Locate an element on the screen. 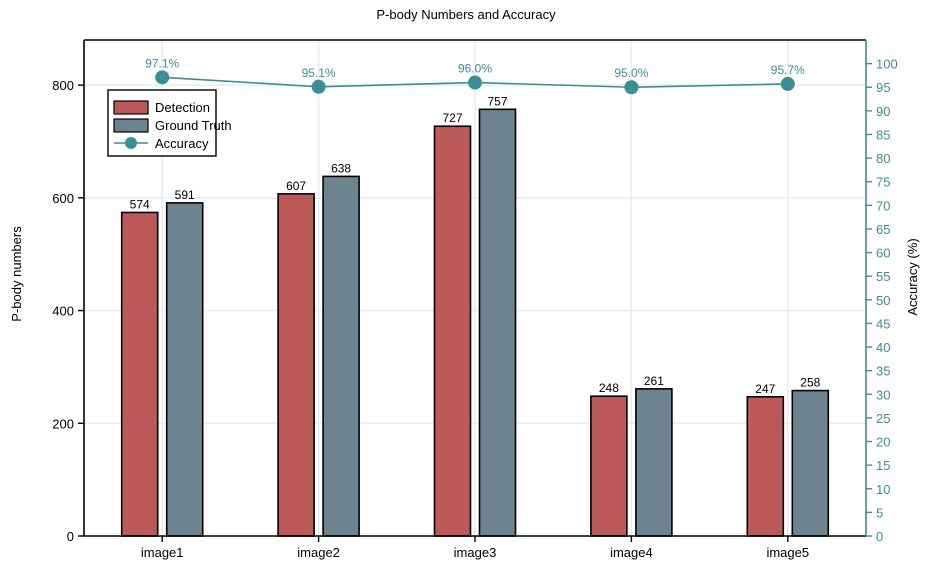  y-tick-label-right: 0 is located at coordinates (879, 536).